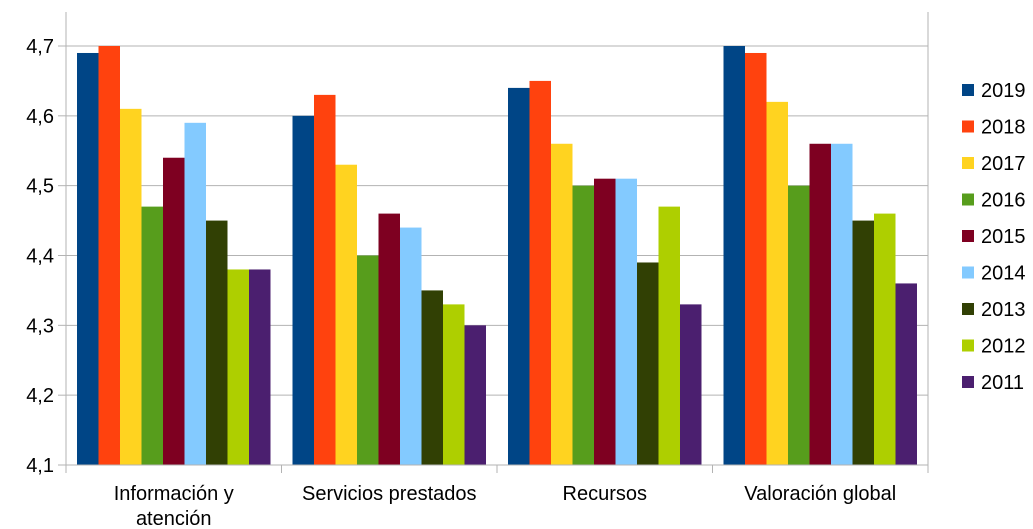 The height and width of the screenshot is (529, 1033). What do you see at coordinates (1003, 201) in the screenshot?
I see `legend-label: 2016` at bounding box center [1003, 201].